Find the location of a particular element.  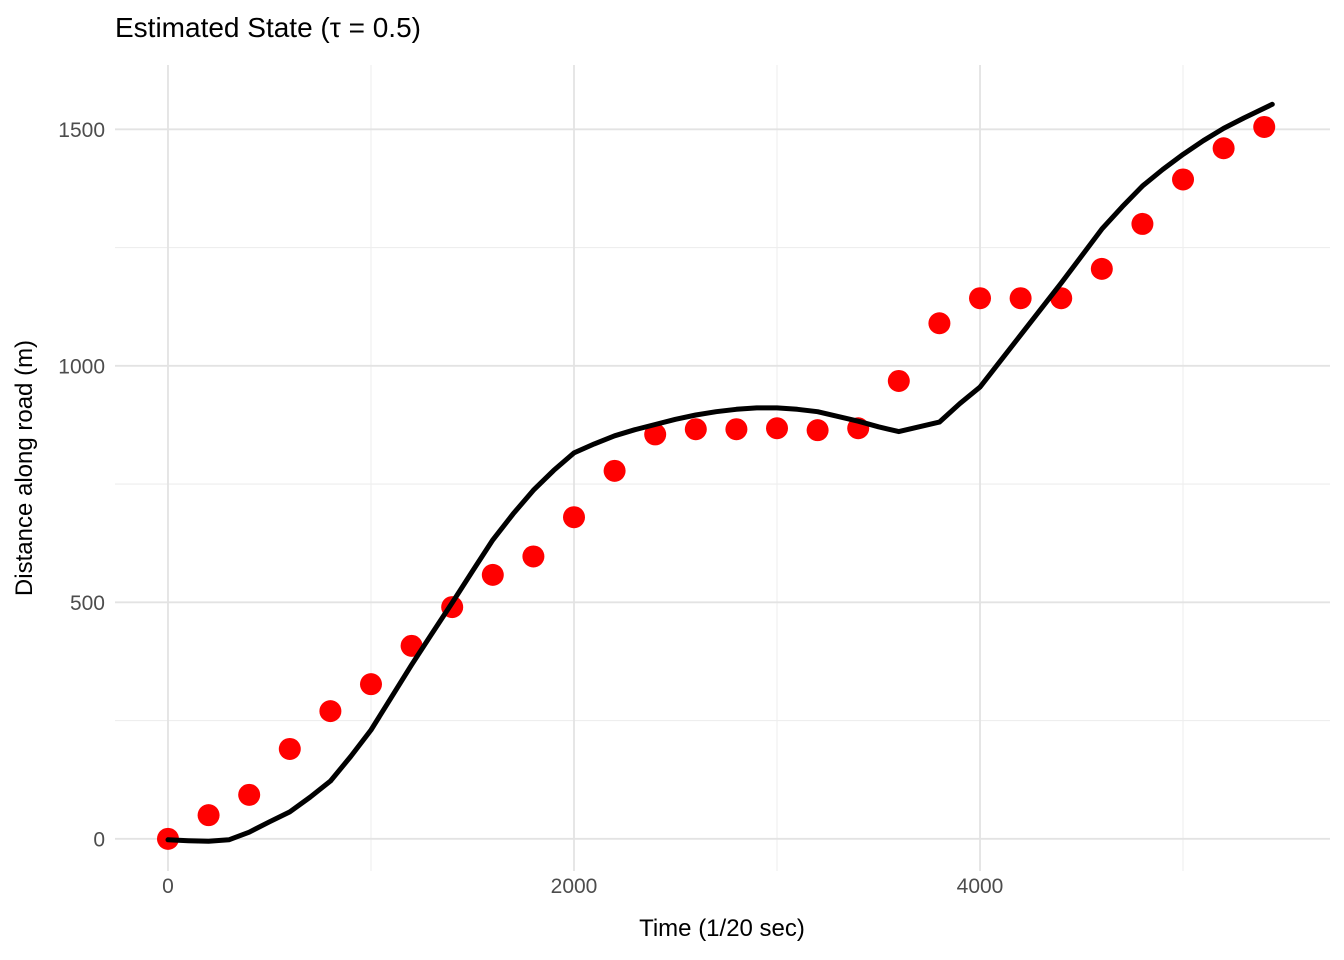

y-tick-label: 1000 is located at coordinates (81, 366).